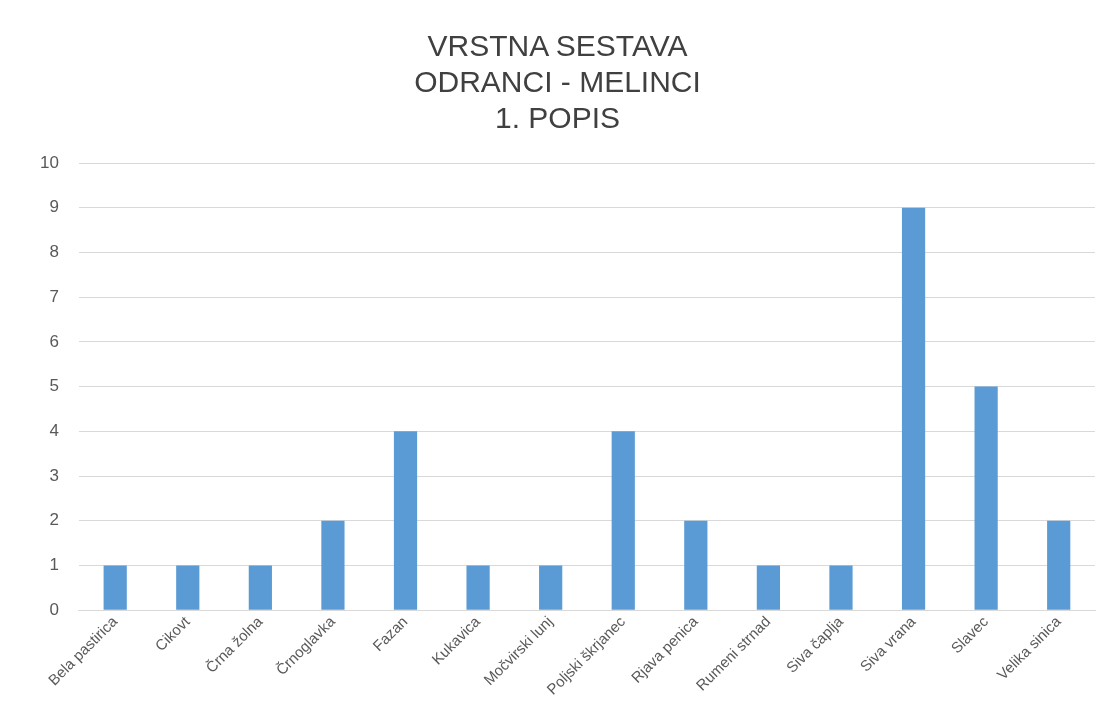 The image size is (1115, 707). What do you see at coordinates (54, 430) in the screenshot?
I see `y-tick-label: 4` at bounding box center [54, 430].